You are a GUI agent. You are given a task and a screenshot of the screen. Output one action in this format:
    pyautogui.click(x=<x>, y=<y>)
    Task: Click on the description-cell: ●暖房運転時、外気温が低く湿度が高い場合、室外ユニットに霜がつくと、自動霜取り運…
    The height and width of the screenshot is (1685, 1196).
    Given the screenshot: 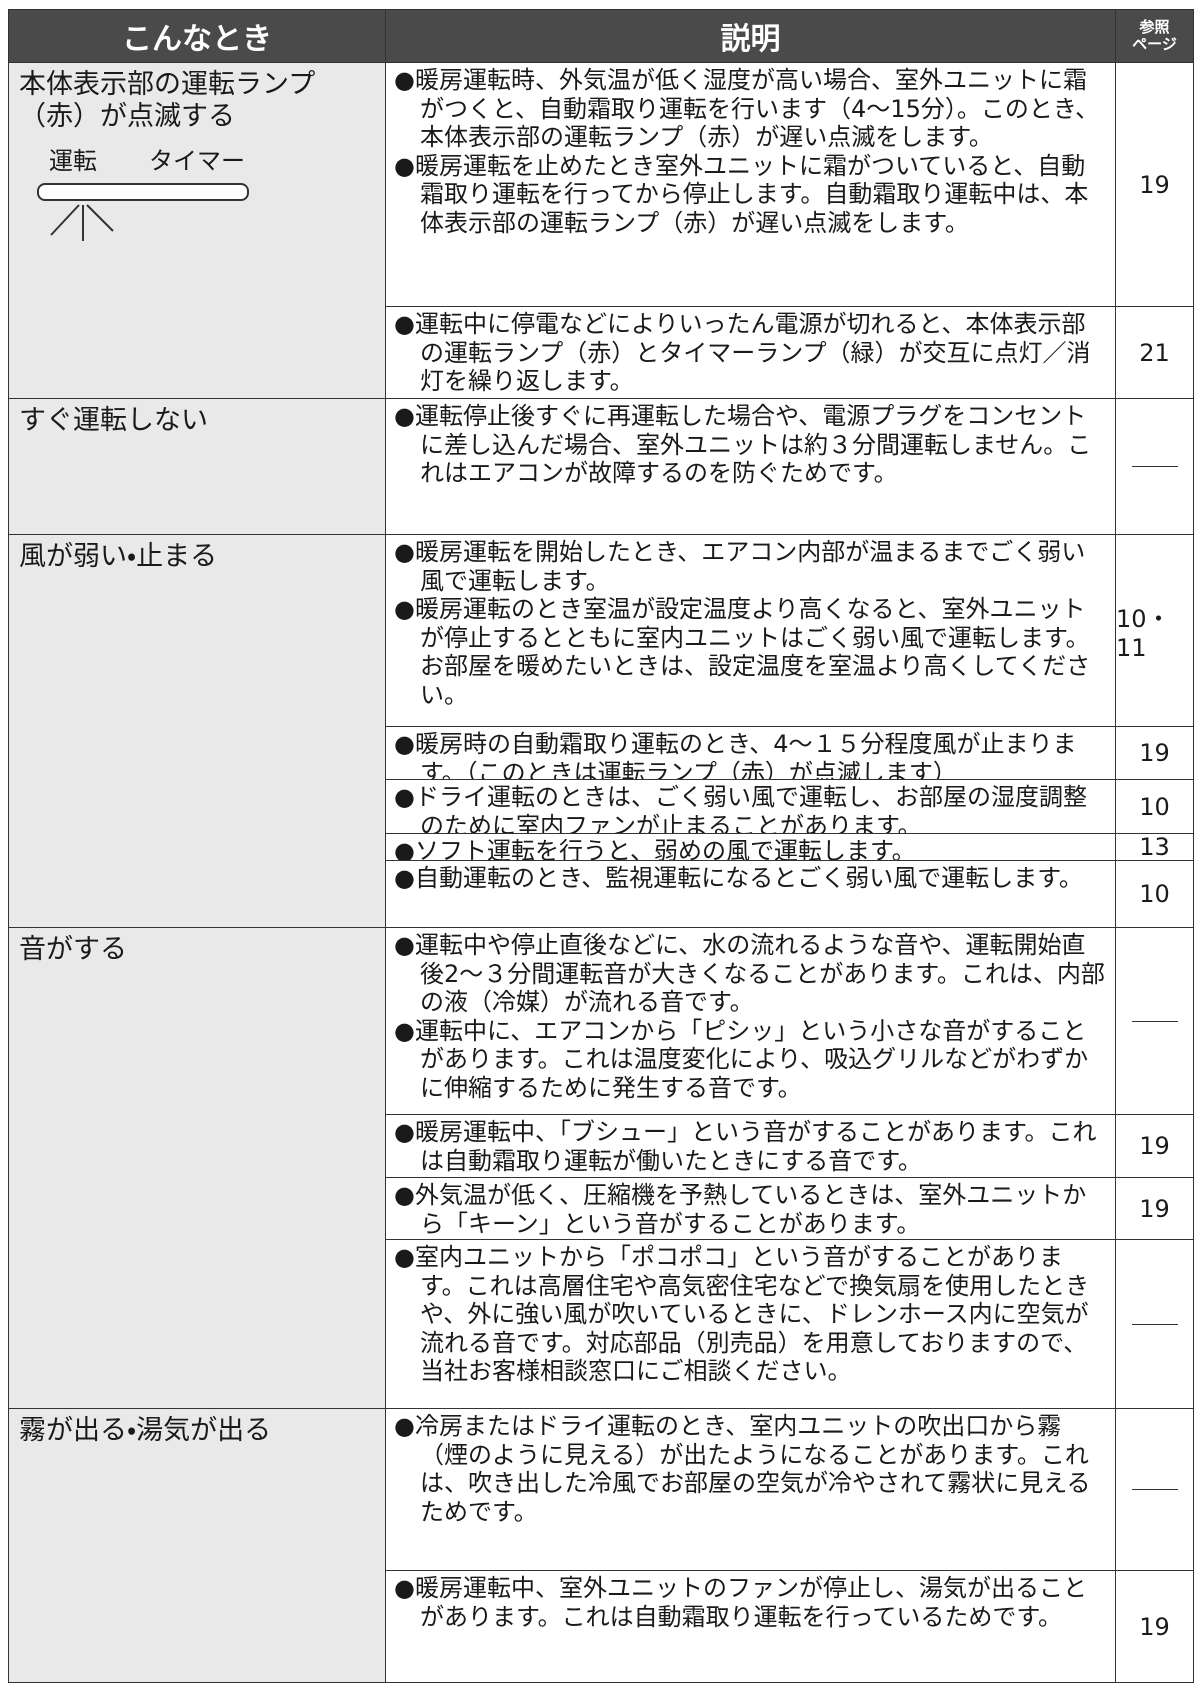 What is the action you would take?
    pyautogui.click(x=750, y=184)
    